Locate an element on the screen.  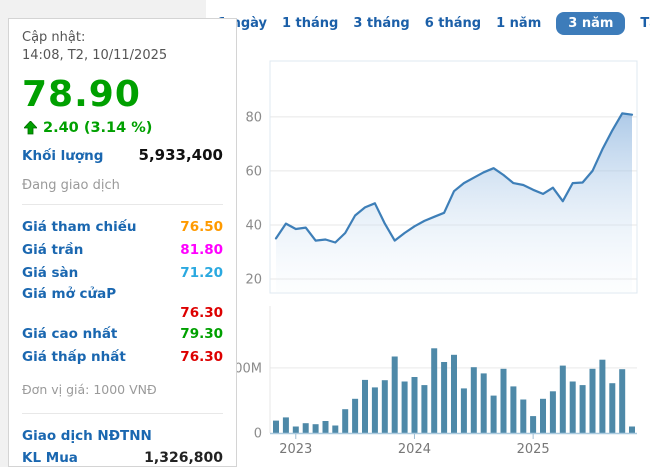
range-button: 3 năm is located at coordinates (591, 23).